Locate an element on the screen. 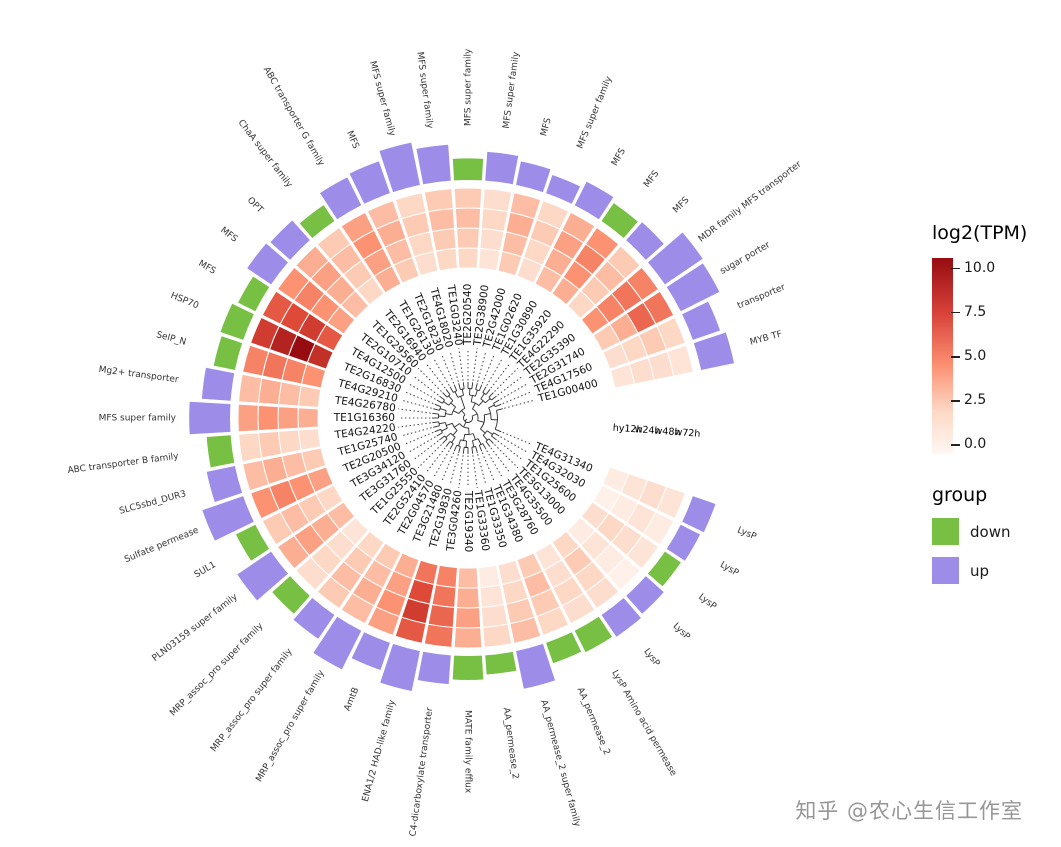 Image resolution: width=1061 pixels, height=847 pixels. scale-tick: 7.5 is located at coordinates (968, 311).